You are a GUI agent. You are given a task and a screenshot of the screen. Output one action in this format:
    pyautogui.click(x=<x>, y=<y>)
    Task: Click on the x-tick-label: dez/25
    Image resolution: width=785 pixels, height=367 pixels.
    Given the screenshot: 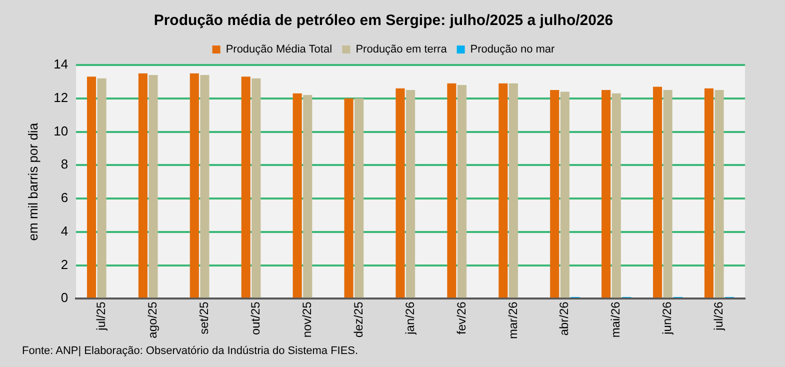 What is the action you would take?
    pyautogui.click(x=358, y=319)
    